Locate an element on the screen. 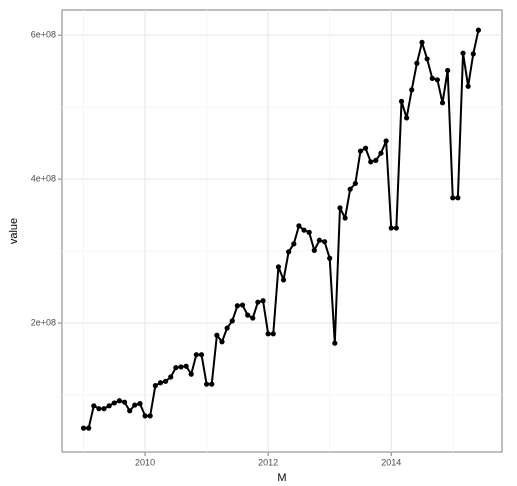 Image resolution: width=517 pixels, height=486 pixels. x-tick-label: 2012 is located at coordinates (268, 462).